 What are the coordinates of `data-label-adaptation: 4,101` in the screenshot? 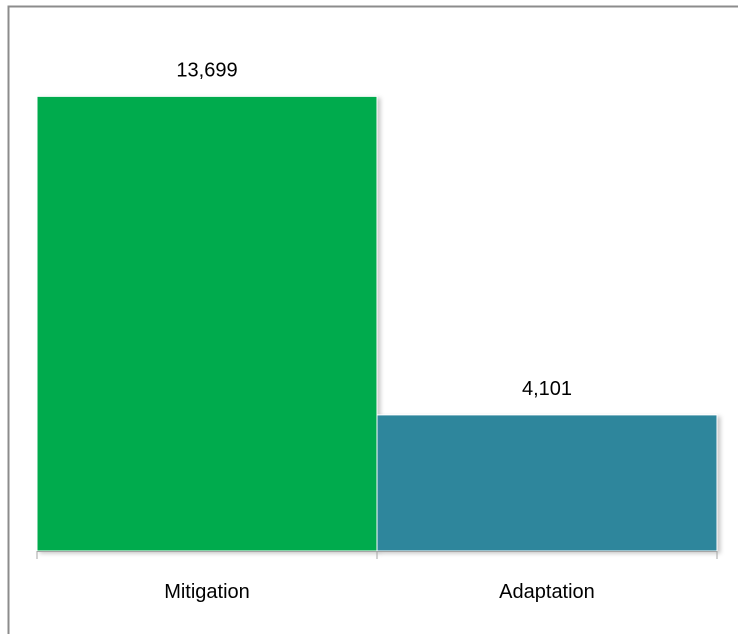 It's located at (547, 389).